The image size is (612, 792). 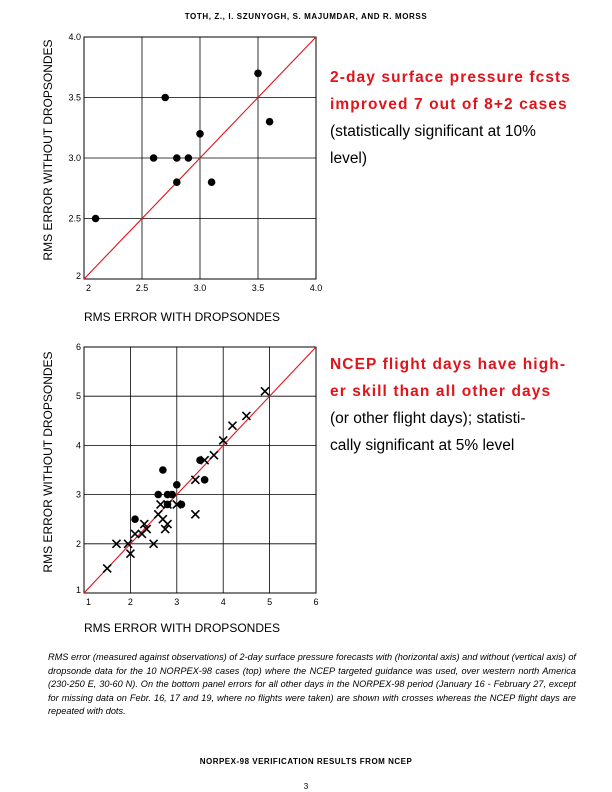 I want to click on top-annotation-red-line-2: improved 7 out of 8+2 cases, so click(x=449, y=104).